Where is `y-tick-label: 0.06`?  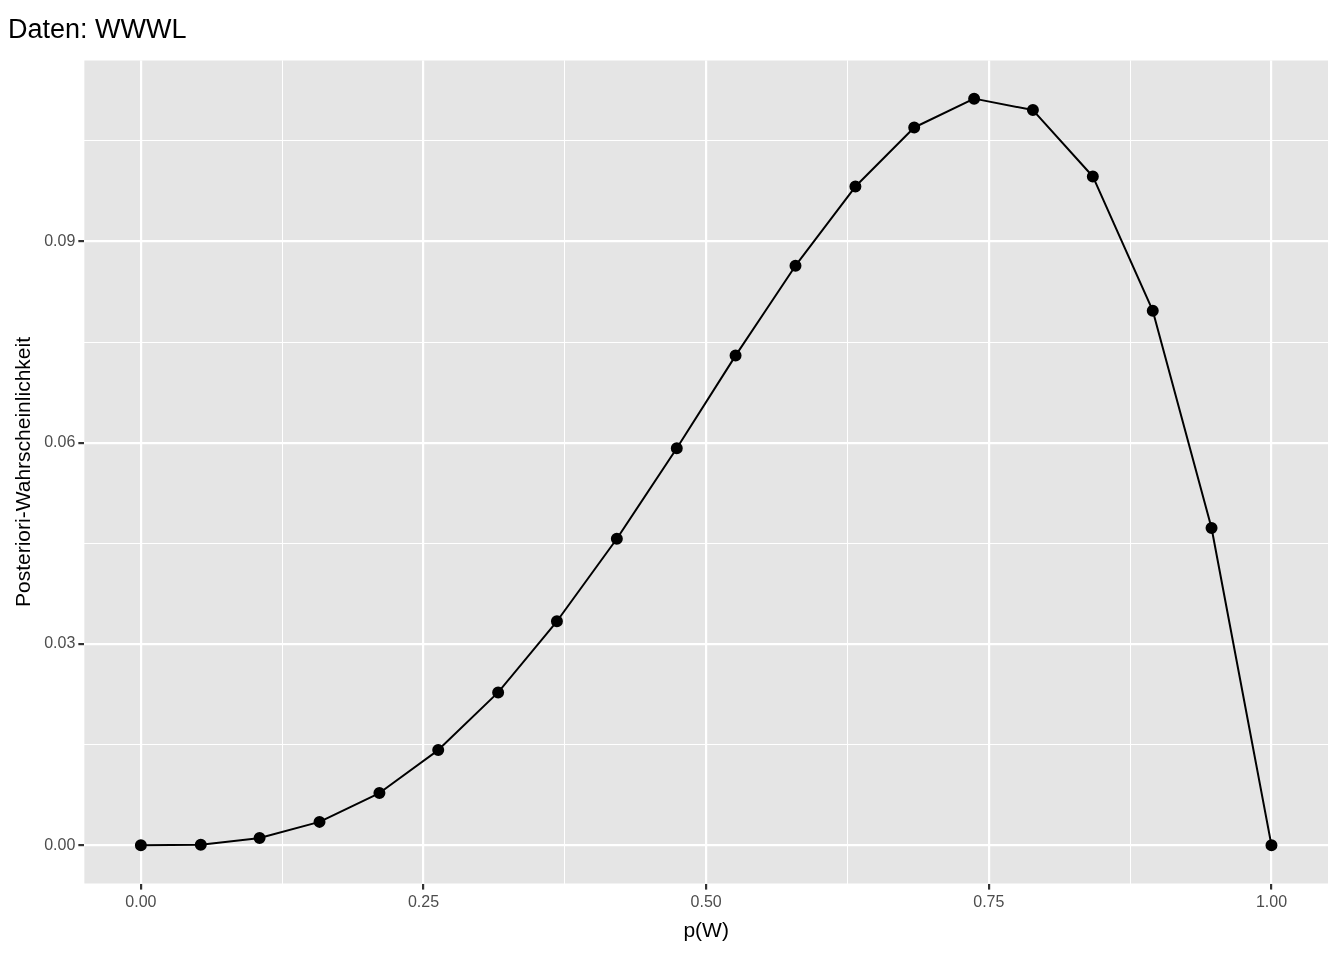
y-tick-label: 0.06 is located at coordinates (60, 442).